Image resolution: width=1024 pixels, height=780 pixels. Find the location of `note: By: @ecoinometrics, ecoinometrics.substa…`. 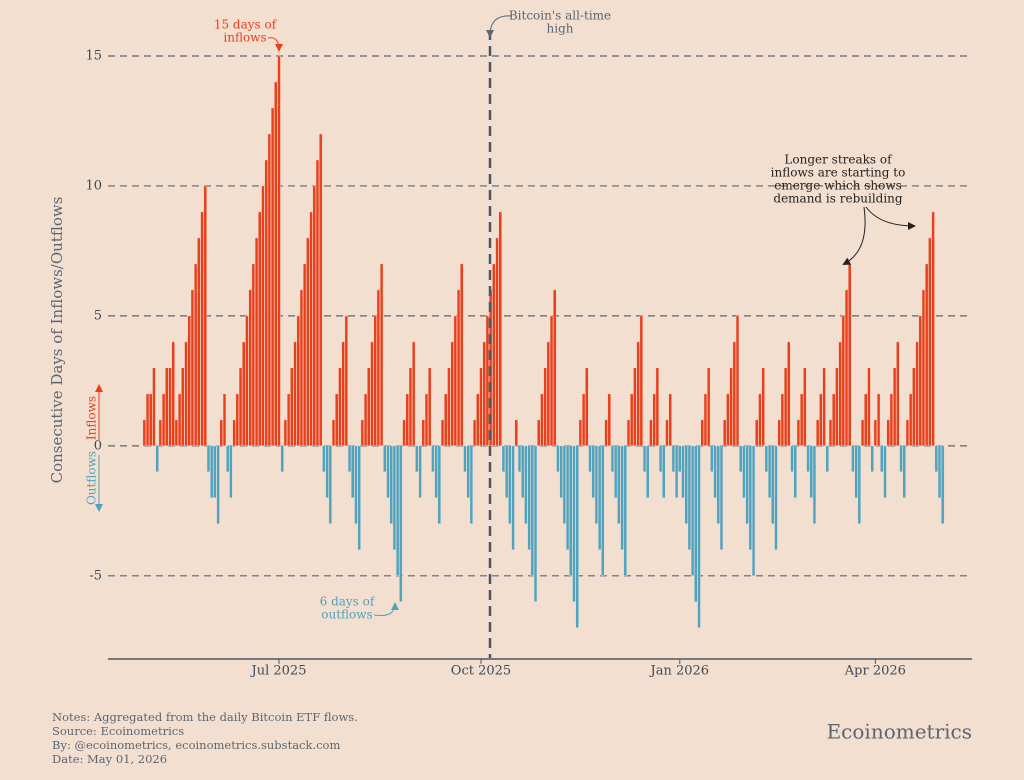

note: By: @ecoinometrics, ecoinometrics.substa… is located at coordinates (196, 745).